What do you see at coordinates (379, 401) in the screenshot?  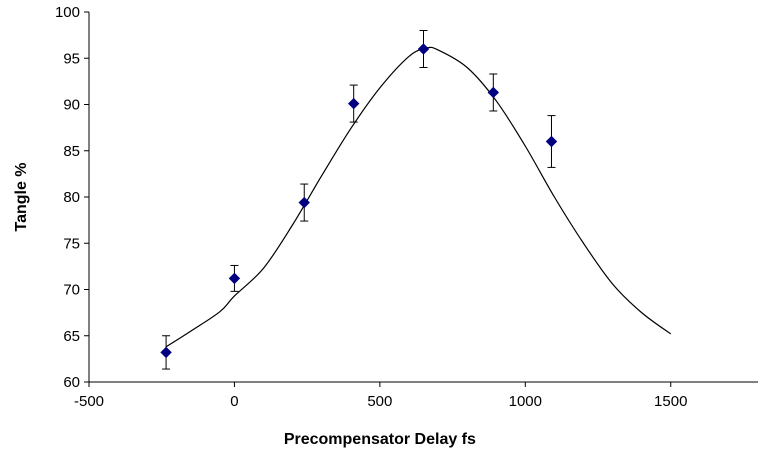 I see `x-tick-label: 500` at bounding box center [379, 401].